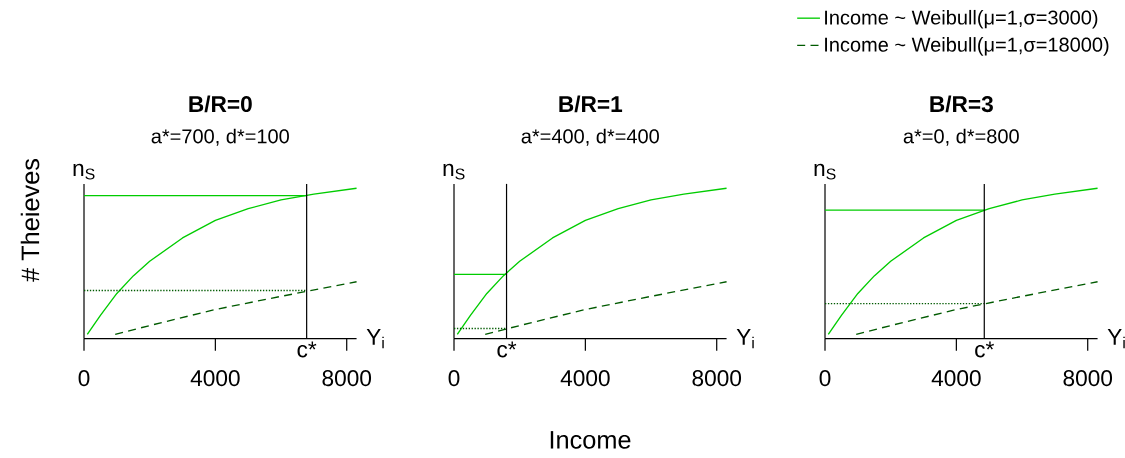 The image size is (1125, 458). I want to click on text: Income, so click(590, 440).